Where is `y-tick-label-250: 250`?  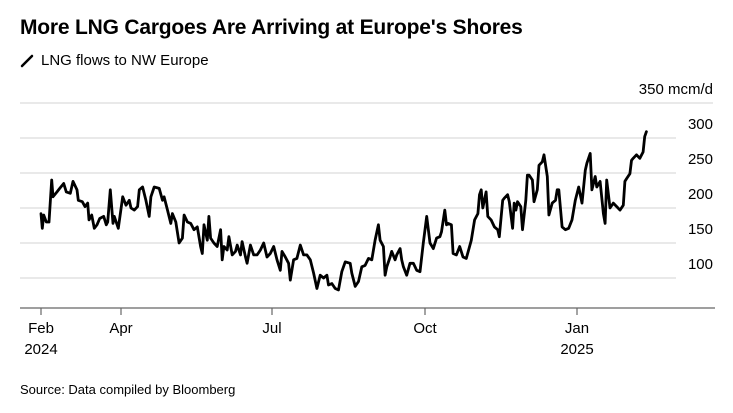
y-tick-label-250: 250 is located at coordinates (700, 159).